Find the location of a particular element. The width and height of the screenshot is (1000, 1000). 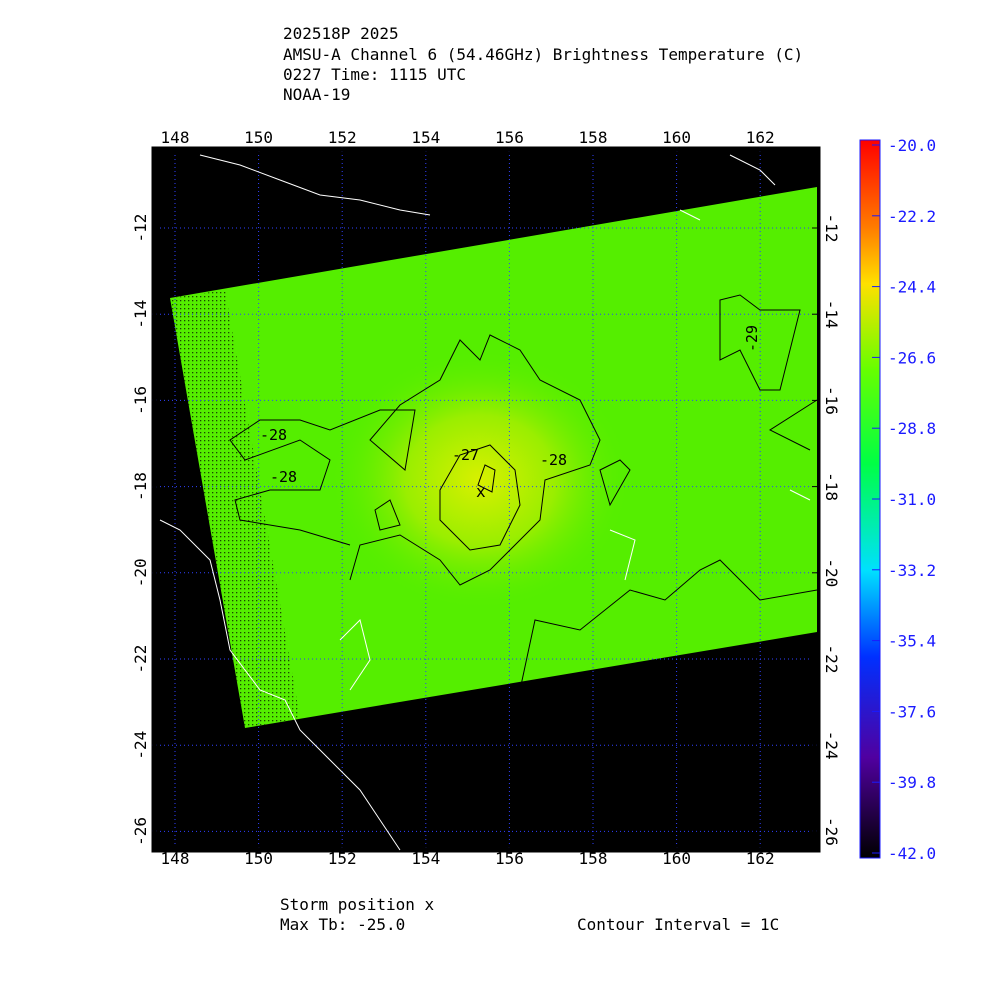

contour-label: -27 is located at coordinates (465, 455).